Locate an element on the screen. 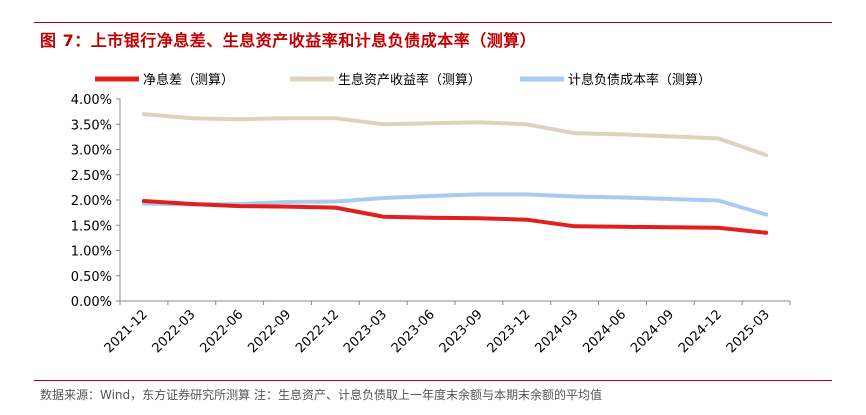  y-tick-label: 1.50% is located at coordinates (91, 226).